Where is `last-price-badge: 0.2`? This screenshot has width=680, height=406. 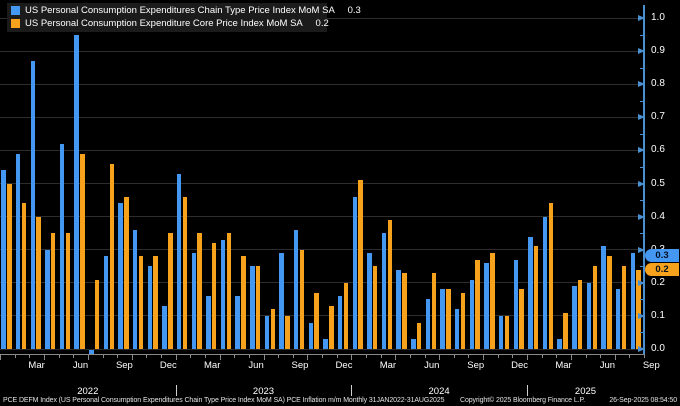 last-price-badge: 0.2 is located at coordinates (662, 270).